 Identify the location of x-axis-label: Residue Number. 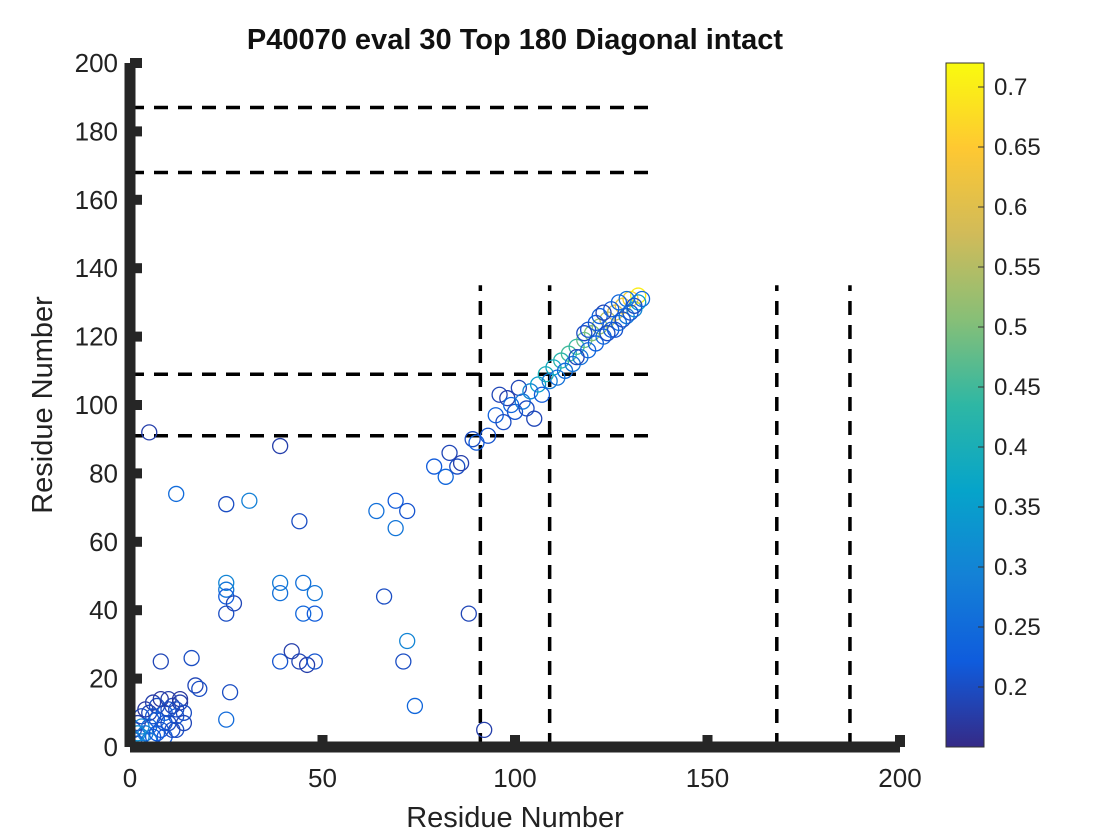
(515, 818).